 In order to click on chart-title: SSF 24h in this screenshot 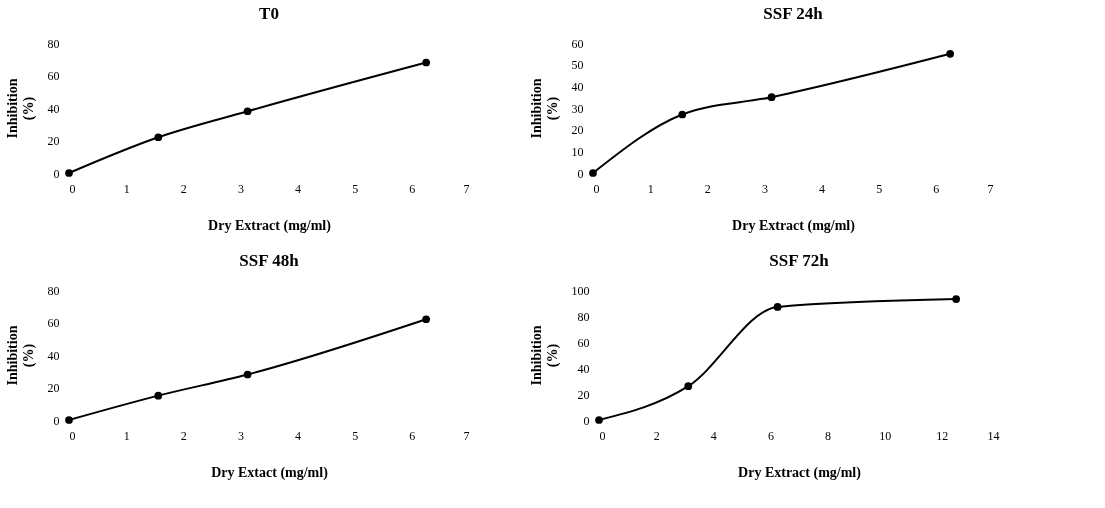, I will do `click(793, 13)`.